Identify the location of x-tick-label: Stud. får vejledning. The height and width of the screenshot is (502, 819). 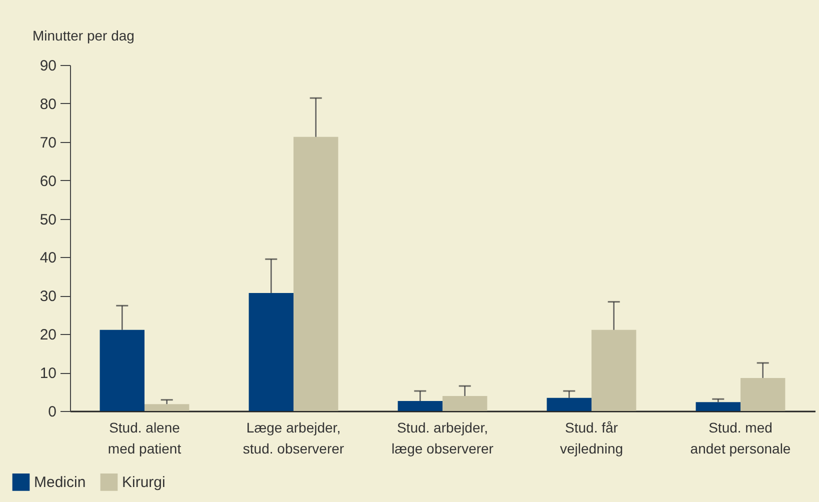
(592, 438).